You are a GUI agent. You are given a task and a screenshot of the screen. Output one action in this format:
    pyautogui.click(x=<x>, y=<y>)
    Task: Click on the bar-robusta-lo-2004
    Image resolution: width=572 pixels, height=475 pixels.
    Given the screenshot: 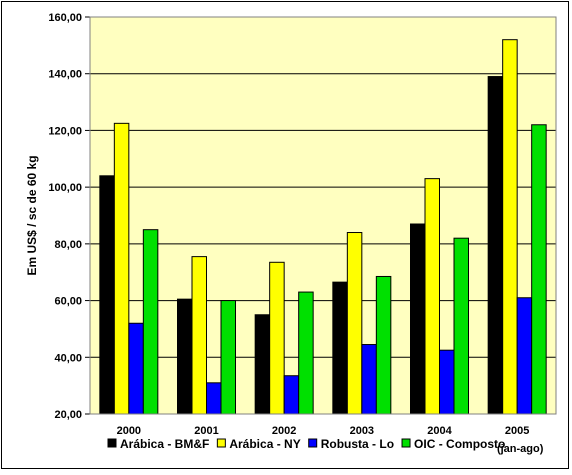 What is the action you would take?
    pyautogui.click(x=447, y=382)
    